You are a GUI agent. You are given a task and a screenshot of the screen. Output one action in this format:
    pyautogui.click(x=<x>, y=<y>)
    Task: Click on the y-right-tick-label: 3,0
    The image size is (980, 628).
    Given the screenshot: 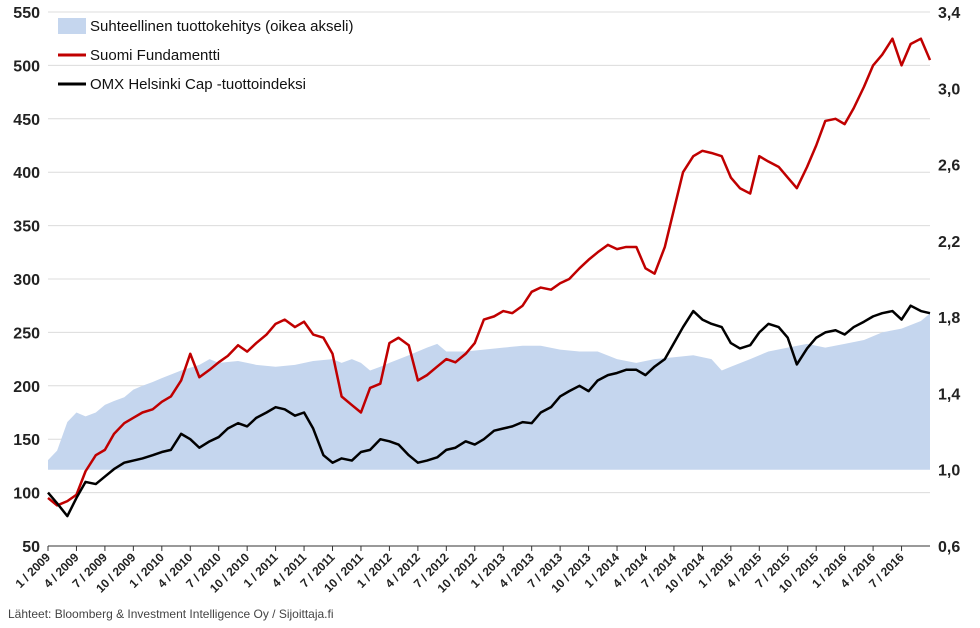 What is the action you would take?
    pyautogui.click(x=949, y=89)
    